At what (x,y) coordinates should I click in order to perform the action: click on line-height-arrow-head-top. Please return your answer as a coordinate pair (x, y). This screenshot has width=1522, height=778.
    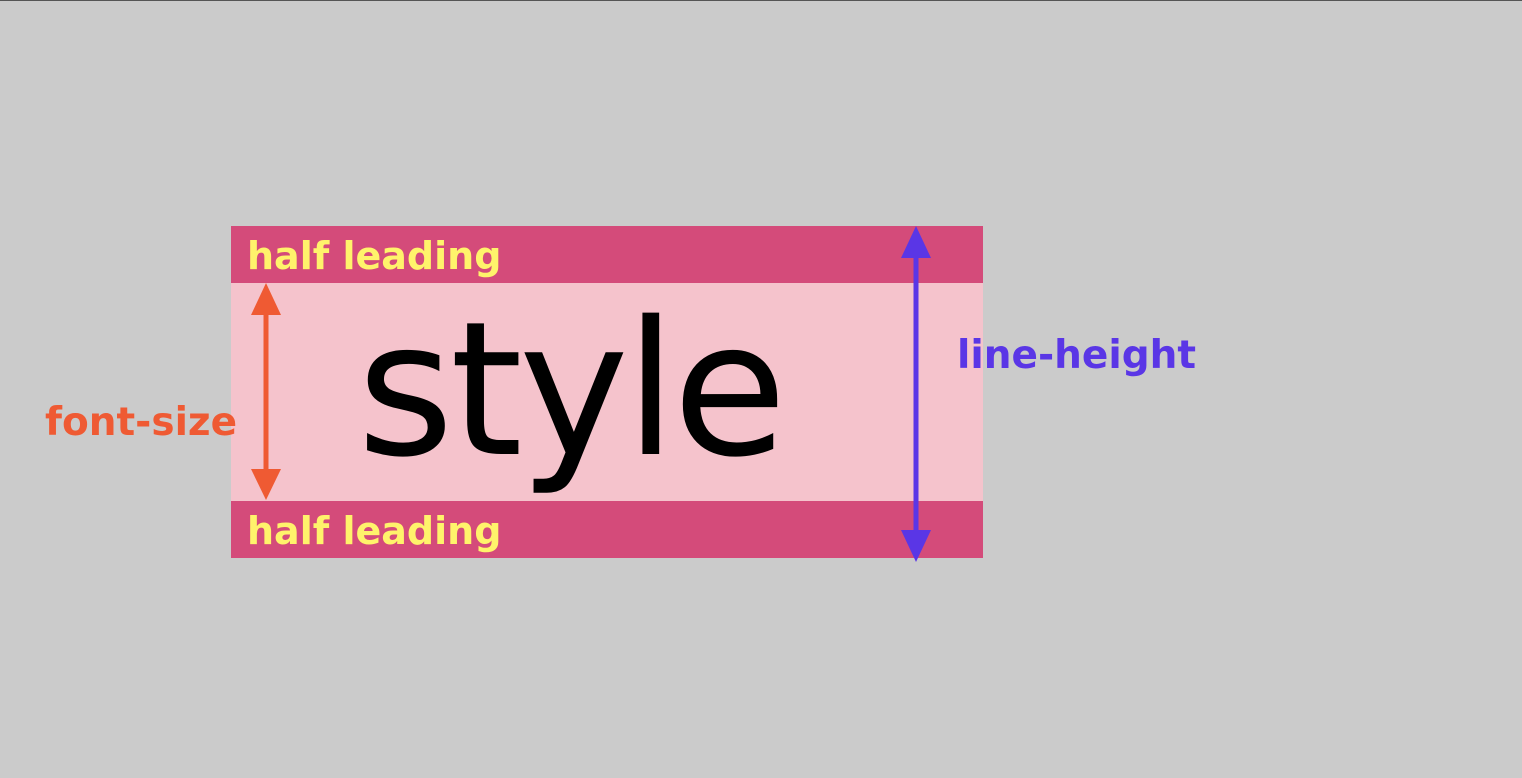
    Looking at the image, I should click on (916, 242).